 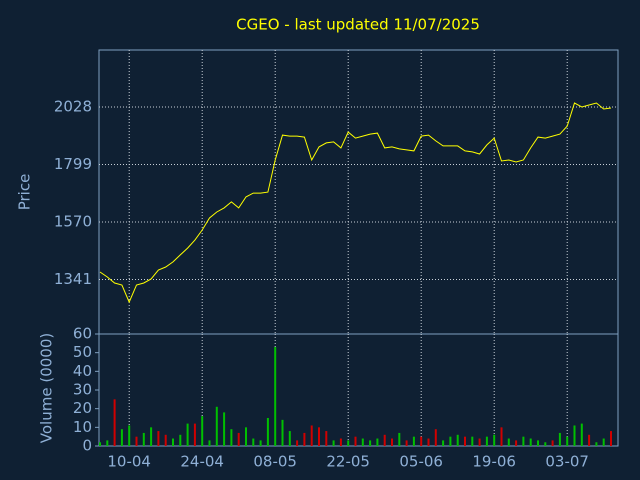 What do you see at coordinates (348, 462) in the screenshot?
I see `x-tick-label: 22-05` at bounding box center [348, 462].